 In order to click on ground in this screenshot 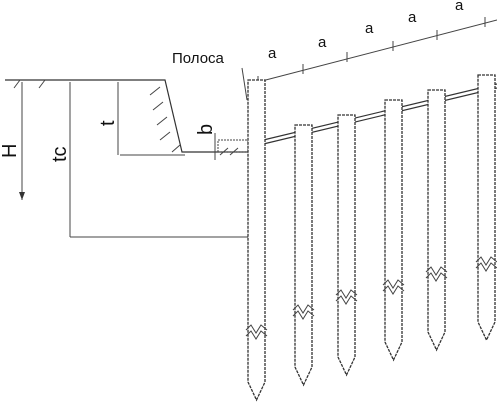, I will do `click(127, 117)`.